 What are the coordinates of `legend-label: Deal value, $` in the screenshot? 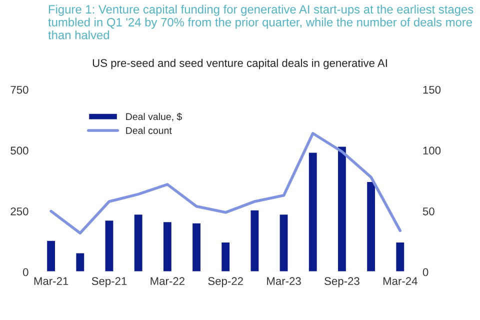 It's located at (154, 117).